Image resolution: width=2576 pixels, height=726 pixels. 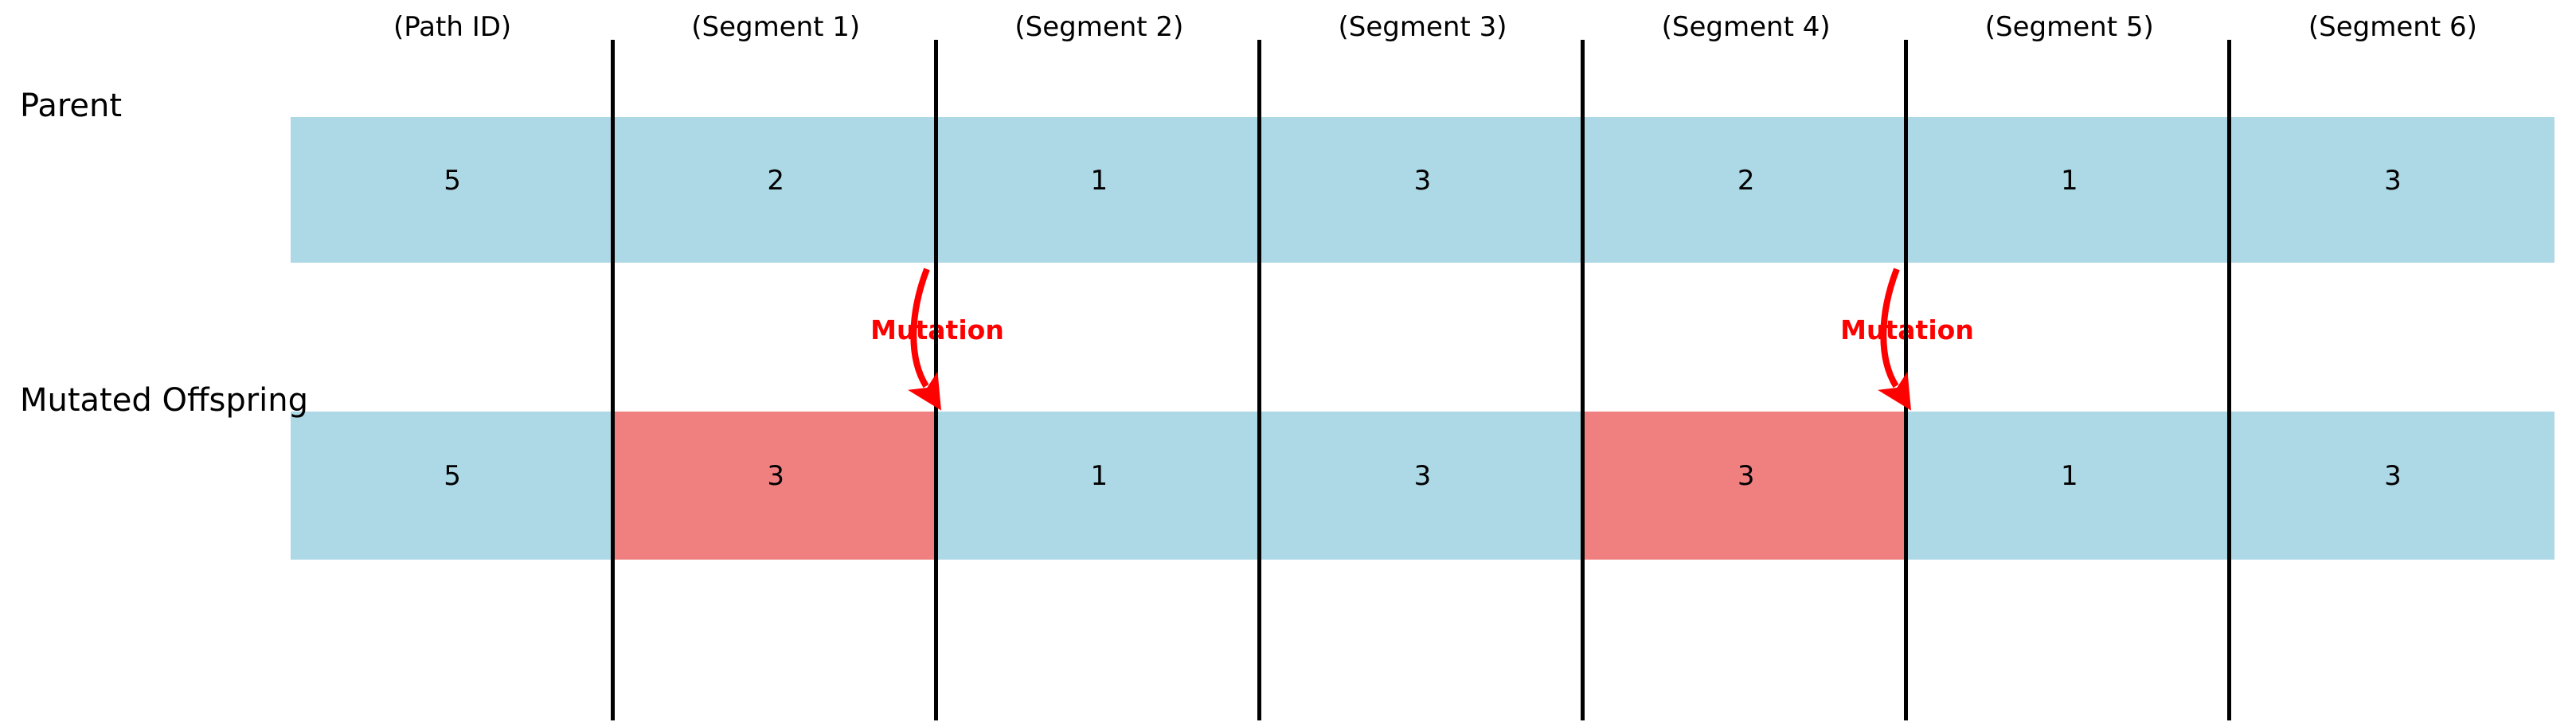 I want to click on column-header-segment-6: (Segment 6), so click(x=2393, y=27).